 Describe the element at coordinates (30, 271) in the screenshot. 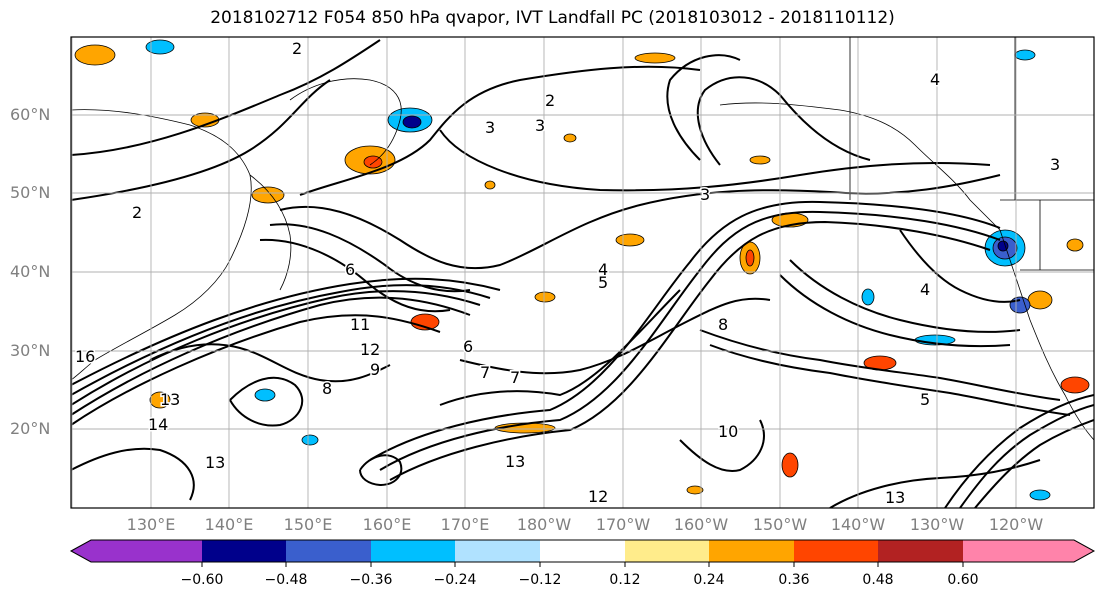

I see `lat-label: 40°N` at that location.